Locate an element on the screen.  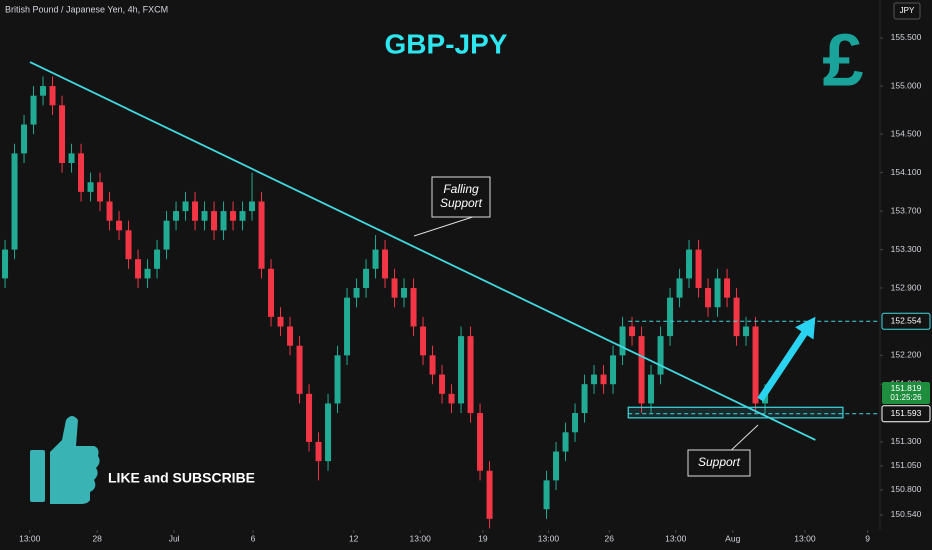
y-tick-label: 150.800 is located at coordinates (906, 489).